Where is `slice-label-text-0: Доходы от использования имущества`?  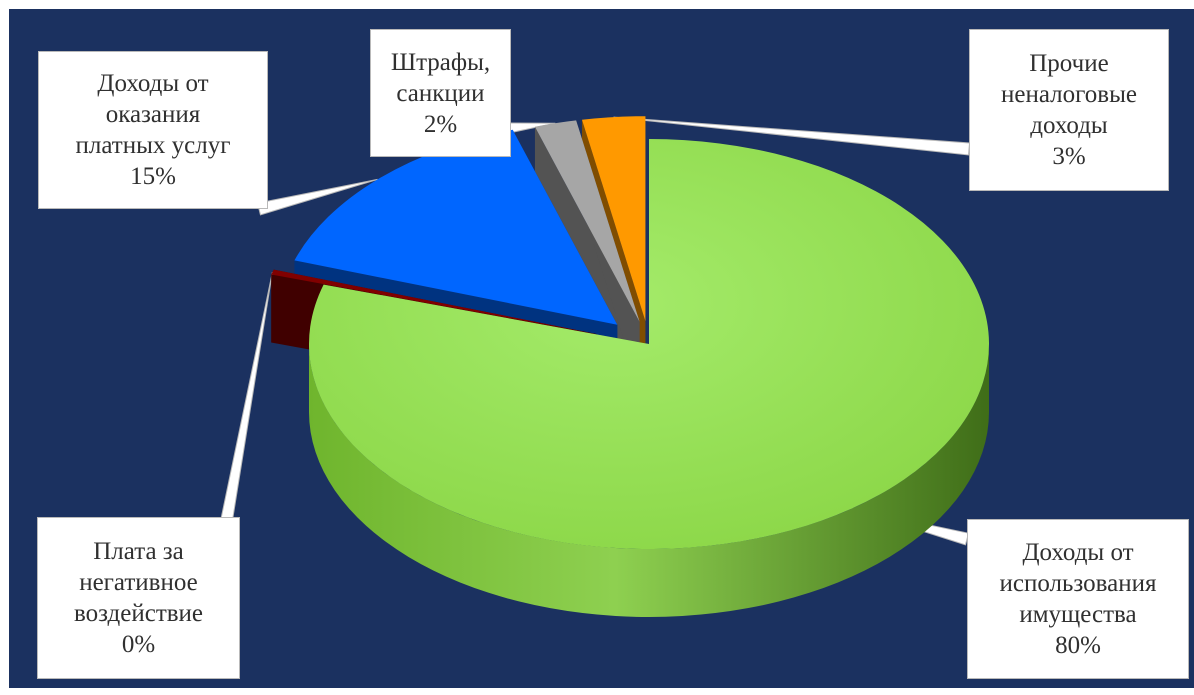
slice-label-text-0: Доходы от использования имущества is located at coordinates (1078, 583).